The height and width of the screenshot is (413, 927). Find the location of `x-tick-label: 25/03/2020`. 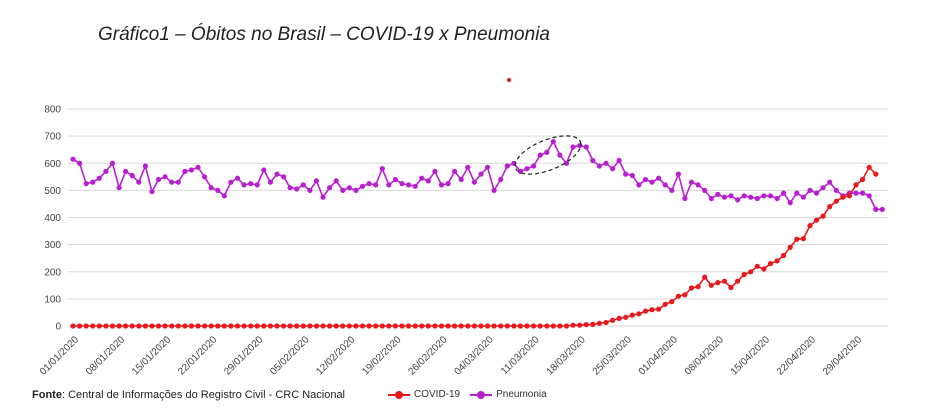

x-tick-label: 25/03/2020 is located at coordinates (612, 355).